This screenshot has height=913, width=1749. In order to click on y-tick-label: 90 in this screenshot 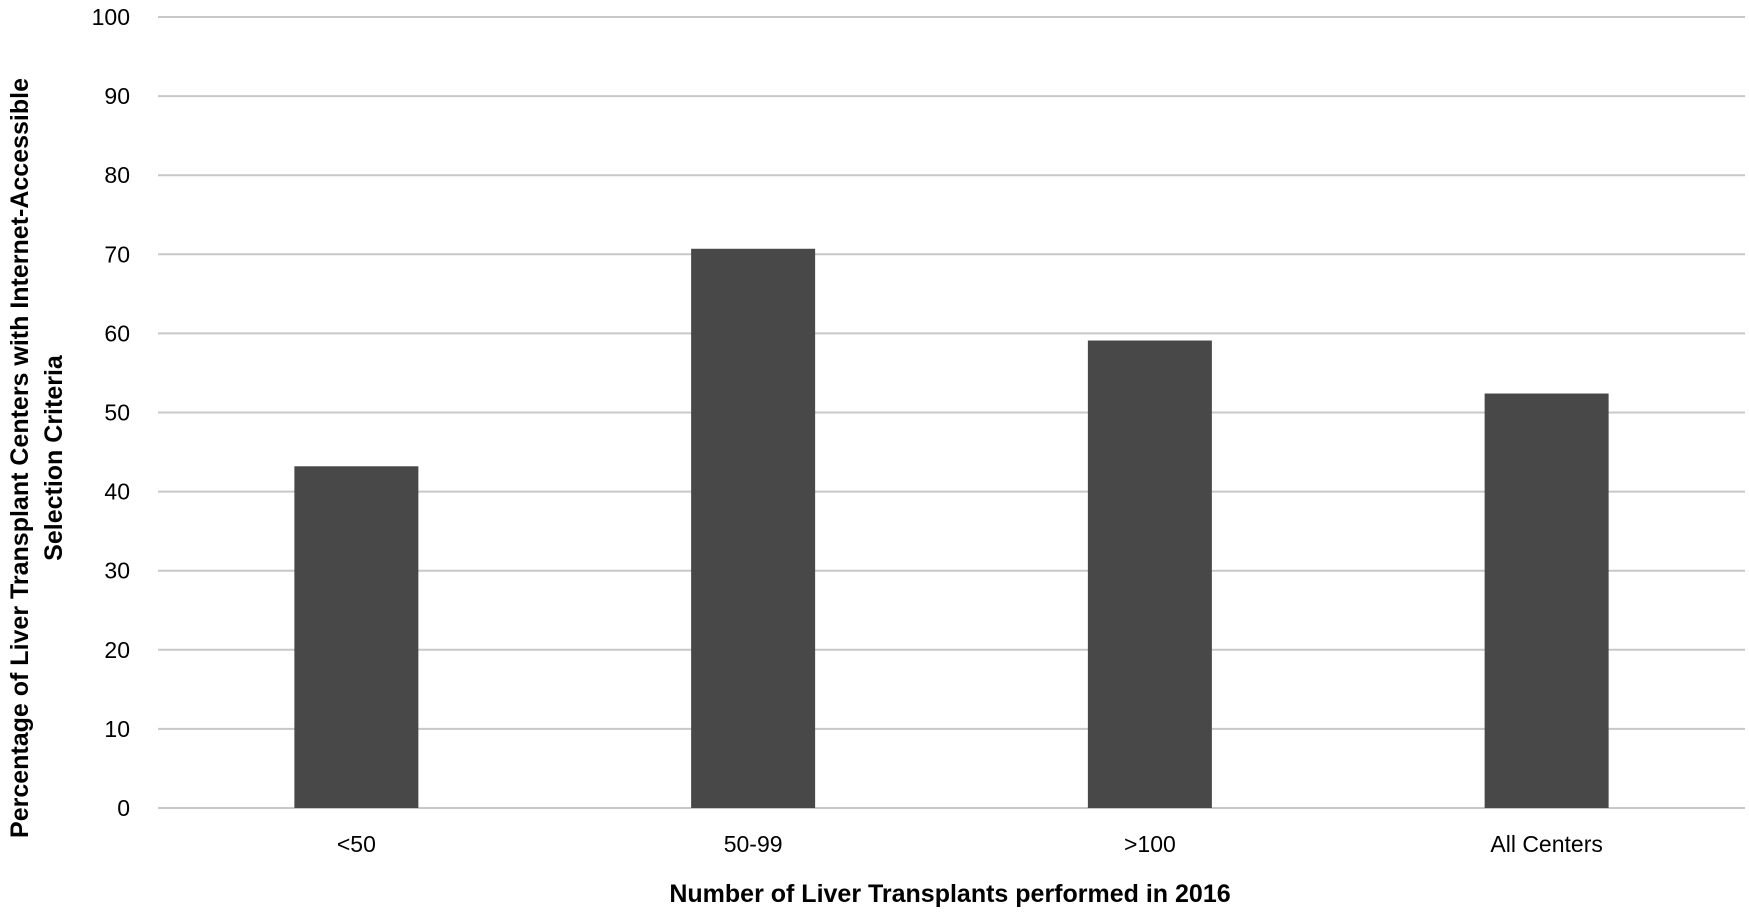, I will do `click(117, 96)`.